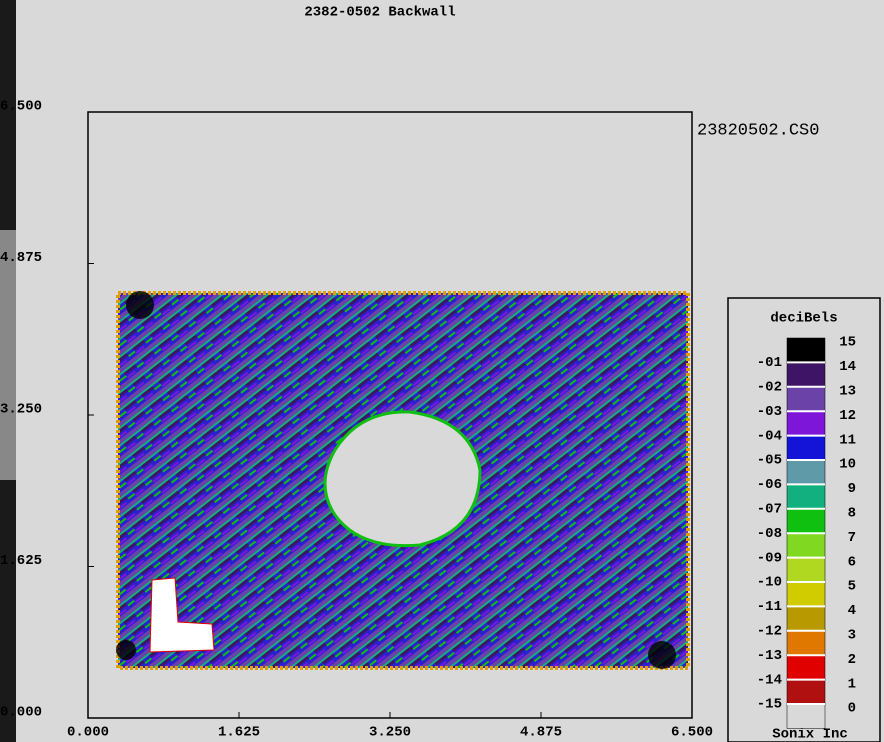  Describe the element at coordinates (769, 388) in the screenshot. I see `colorbar-threshold: -02` at that location.